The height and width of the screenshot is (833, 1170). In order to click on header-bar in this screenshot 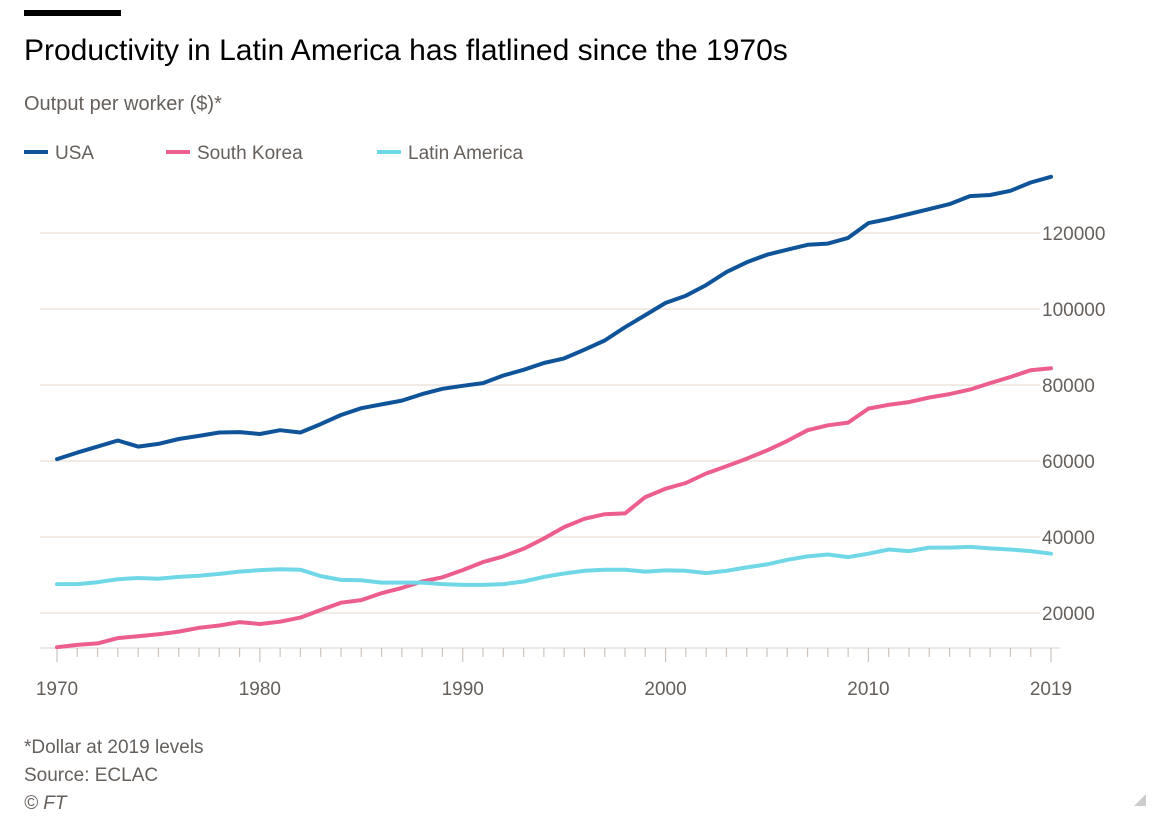, I will do `click(72, 13)`.